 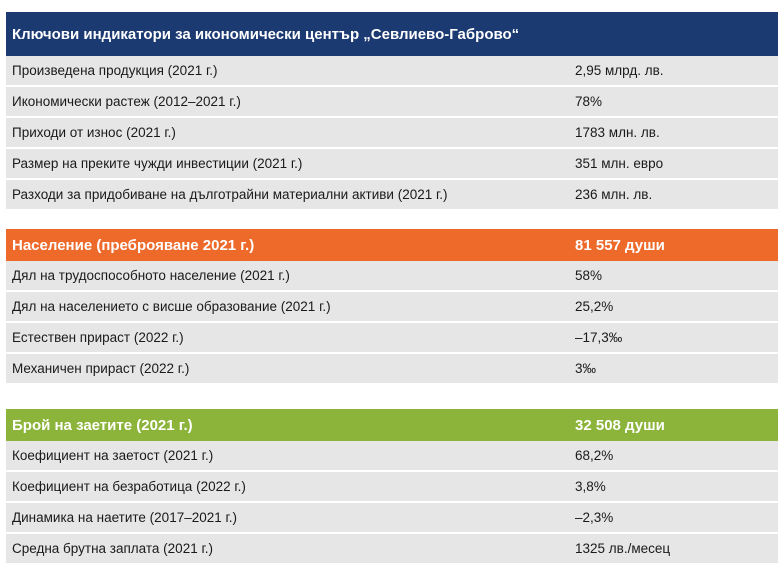 I want to click on row-label: Механичен прираст (2022 г.), so click(x=101, y=368).